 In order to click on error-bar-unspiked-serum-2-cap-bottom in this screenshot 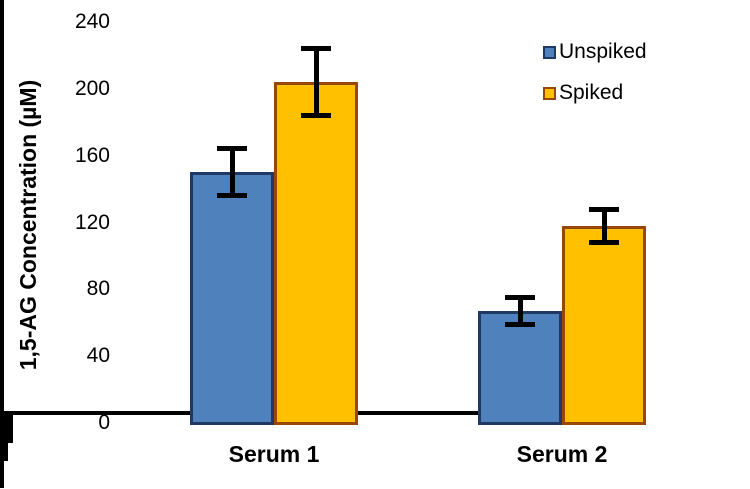, I will do `click(520, 324)`.